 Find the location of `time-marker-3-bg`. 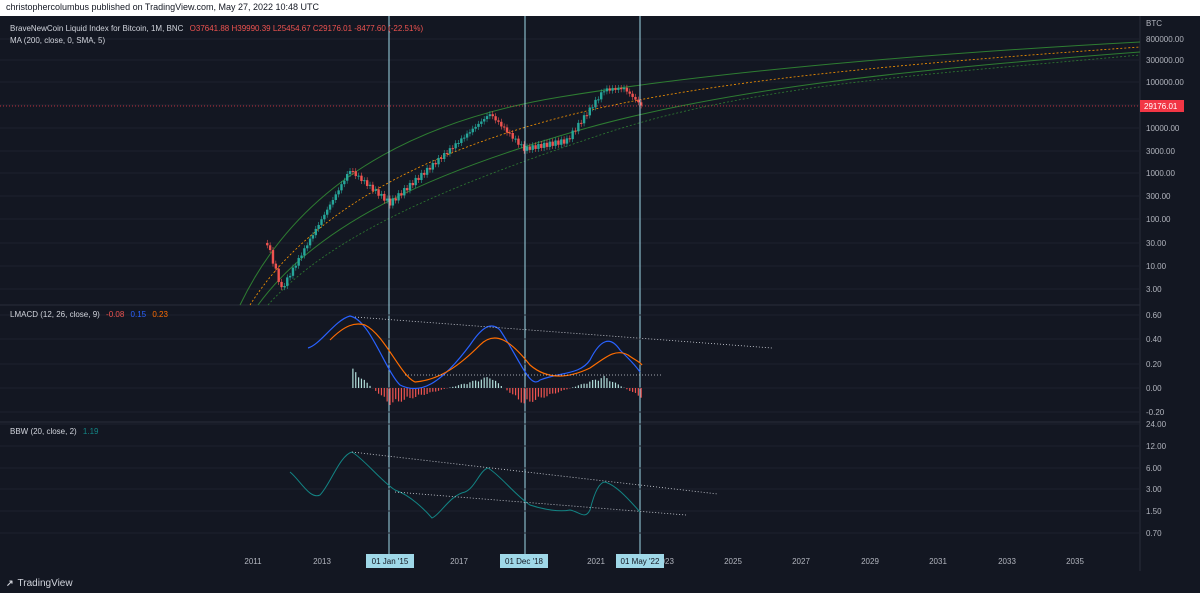

time-marker-3-bg is located at coordinates (640, 561).